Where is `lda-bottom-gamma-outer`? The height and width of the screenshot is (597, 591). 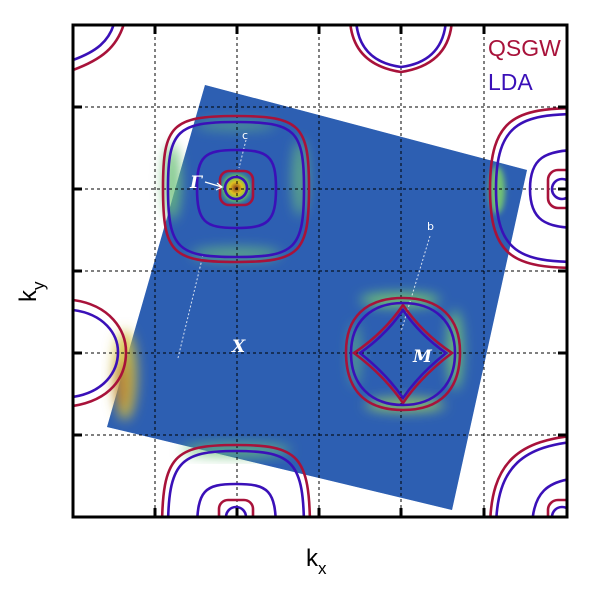
lda-bottom-gamma-outer is located at coordinates (236, 483).